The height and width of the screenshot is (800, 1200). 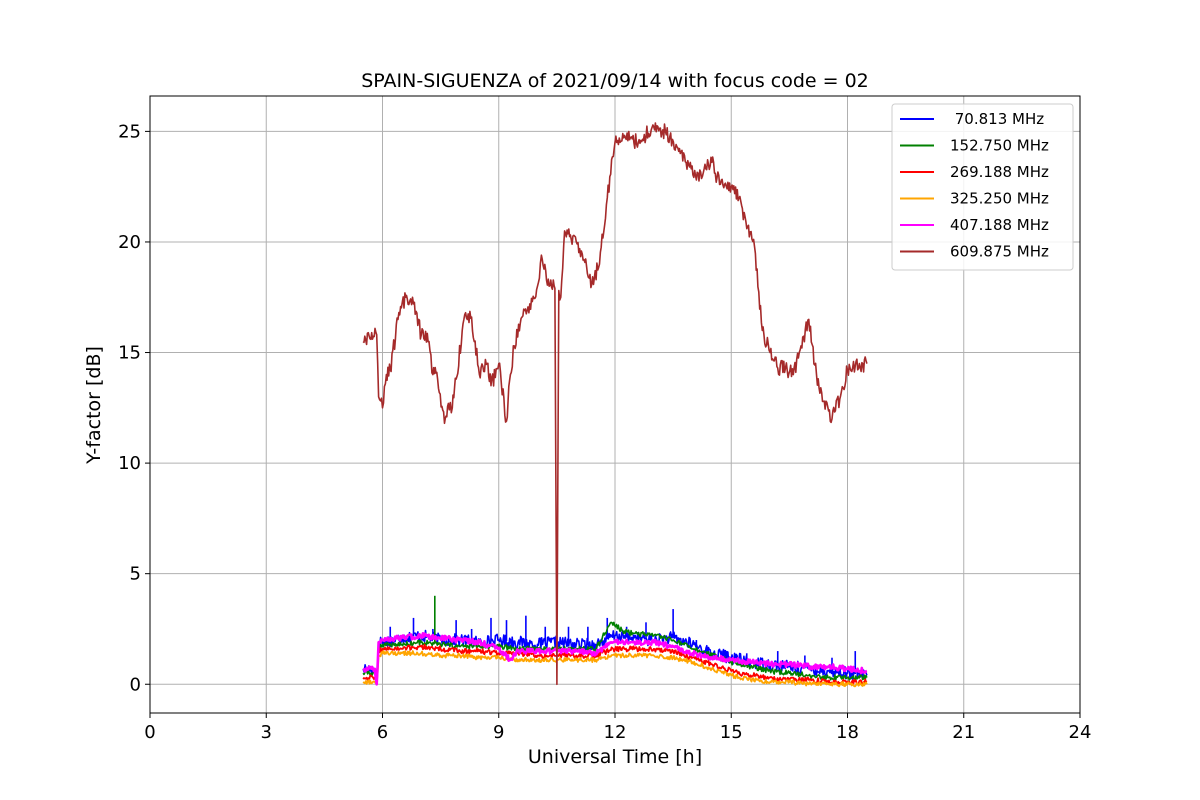 What do you see at coordinates (999, 225) in the screenshot?
I see `legend-label: 407.188 MHz` at bounding box center [999, 225].